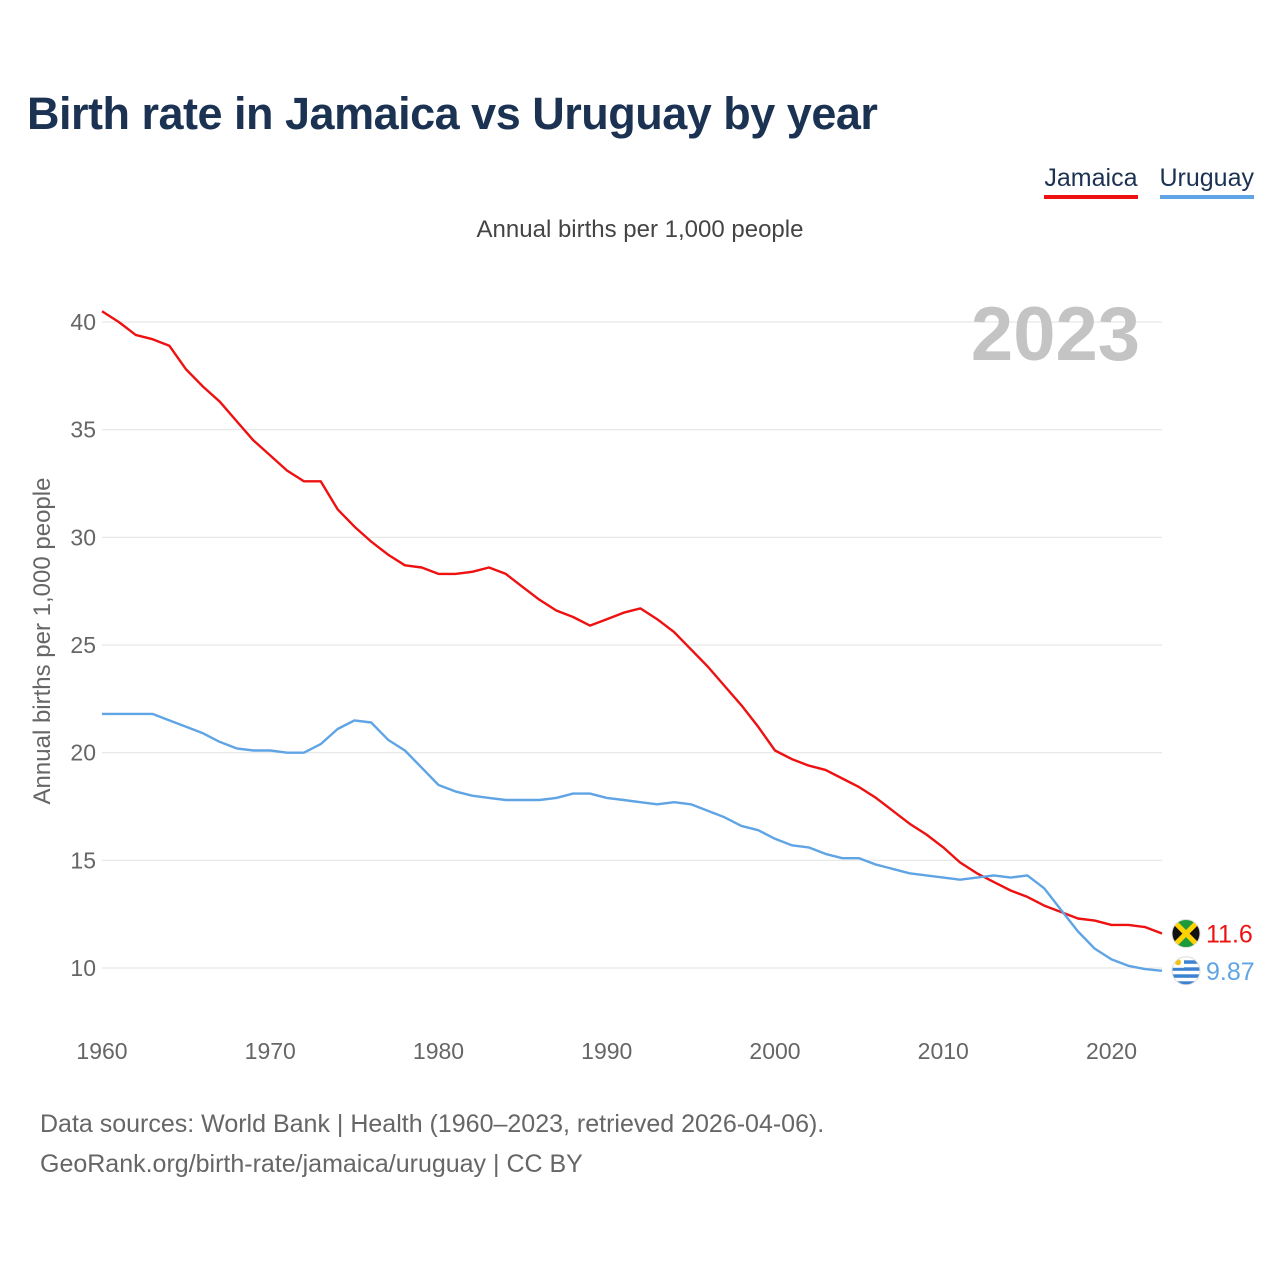  Describe the element at coordinates (1055, 334) in the screenshot. I see `year-label: 2023` at that location.